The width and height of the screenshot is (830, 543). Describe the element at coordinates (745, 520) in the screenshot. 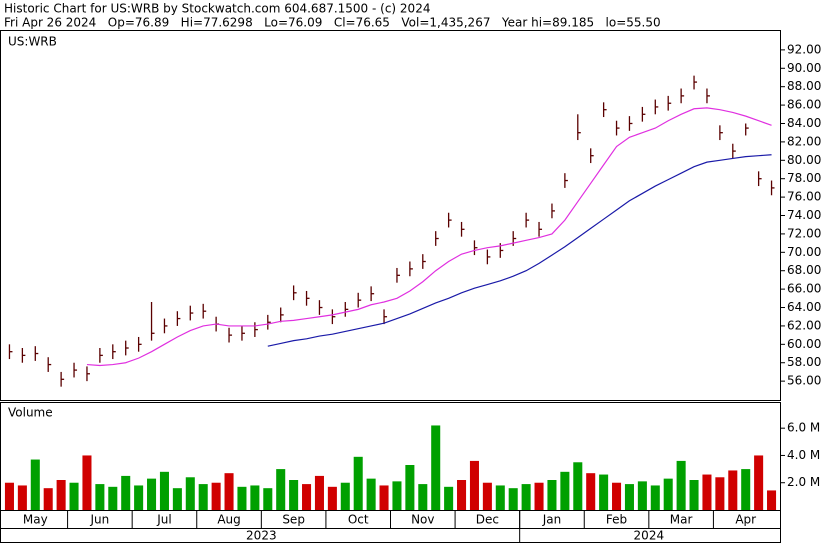

I see `x-tick-label: Apr` at that location.